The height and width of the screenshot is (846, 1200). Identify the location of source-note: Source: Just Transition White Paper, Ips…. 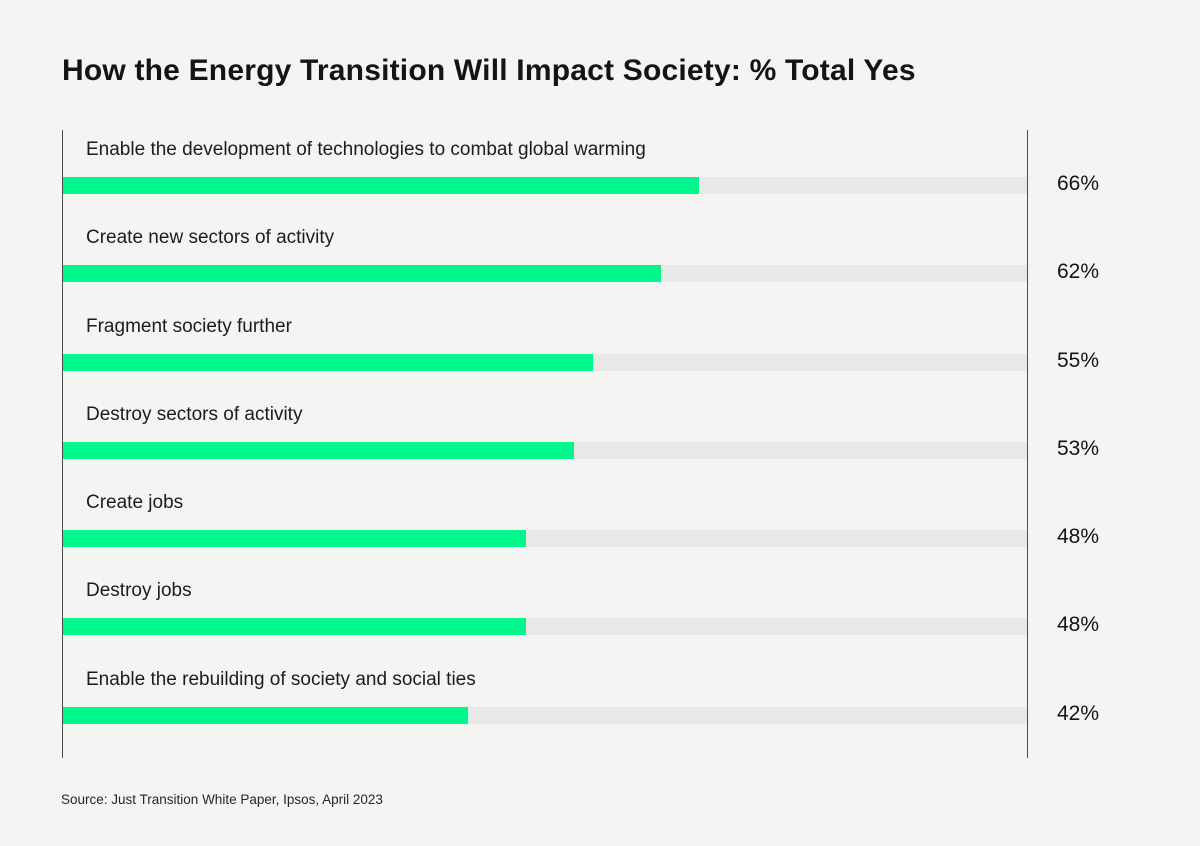
(222, 799).